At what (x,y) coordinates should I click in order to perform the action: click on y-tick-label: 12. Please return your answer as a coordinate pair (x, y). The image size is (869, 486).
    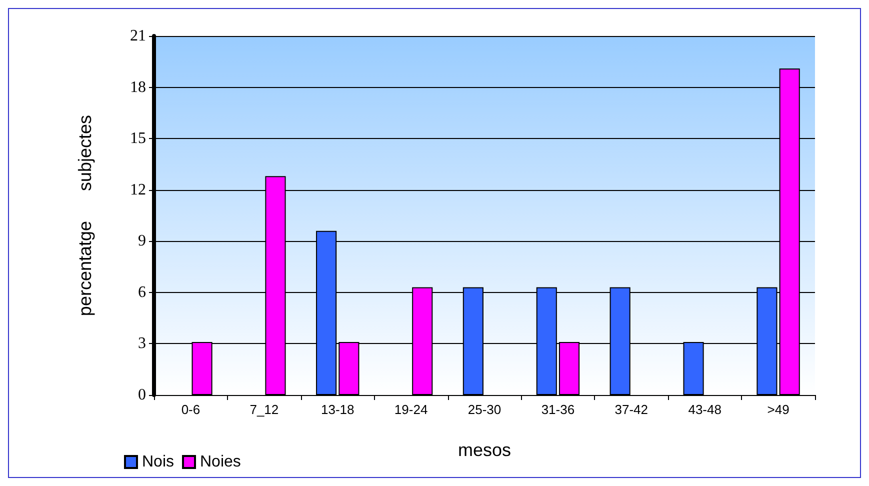
    Looking at the image, I should click on (138, 189).